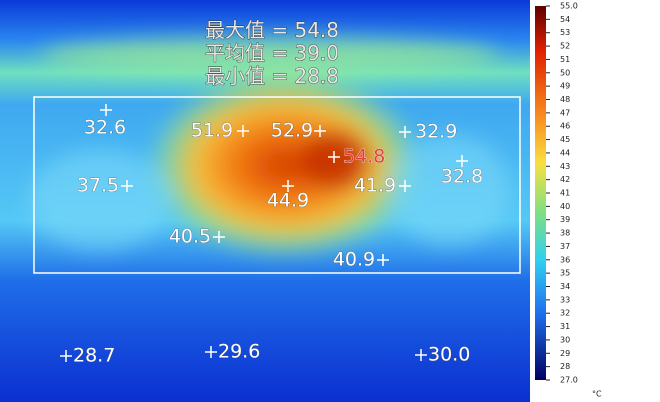 The width and height of the screenshot is (660, 402). What do you see at coordinates (565, 19) in the screenshot?
I see `scale-label: 54` at bounding box center [565, 19].